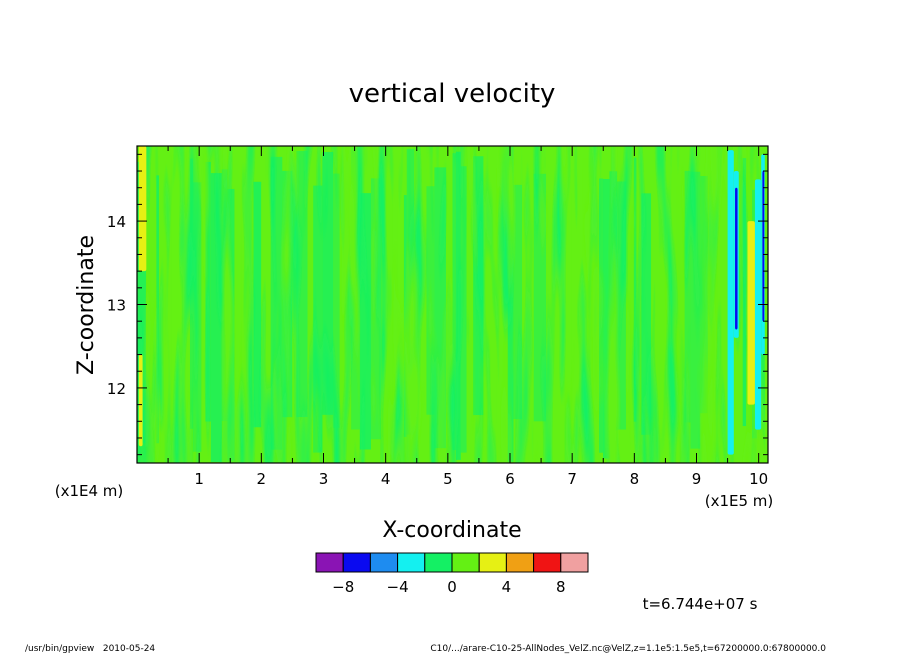 The width and height of the screenshot is (904, 654). What do you see at coordinates (510, 479) in the screenshot?
I see `x-tick-label: 6` at bounding box center [510, 479].